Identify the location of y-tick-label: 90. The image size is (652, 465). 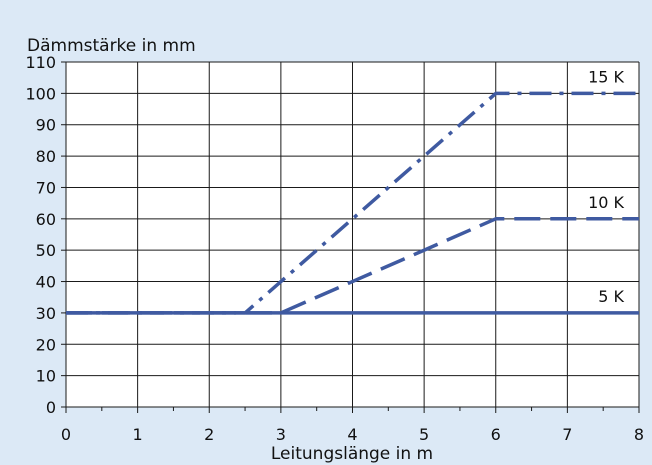
(46, 125).